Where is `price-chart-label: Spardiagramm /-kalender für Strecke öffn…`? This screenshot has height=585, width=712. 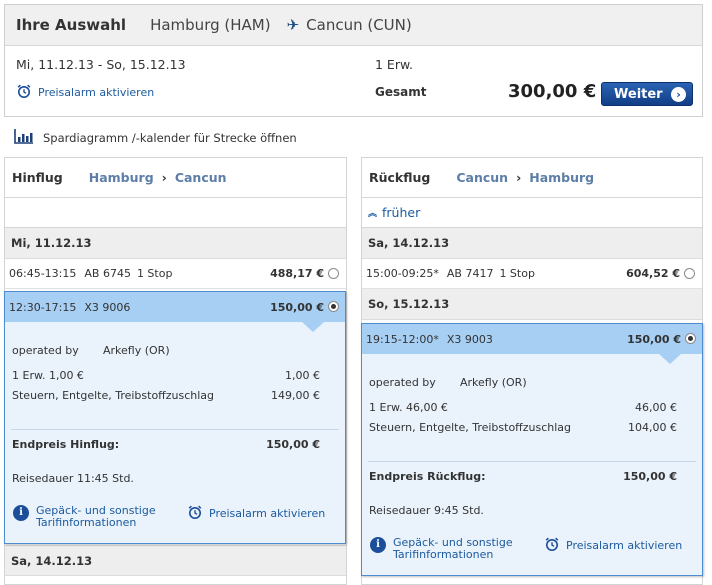
price-chart-label: Spardiagramm /-kalender für Strecke öffn… is located at coordinates (170, 137).